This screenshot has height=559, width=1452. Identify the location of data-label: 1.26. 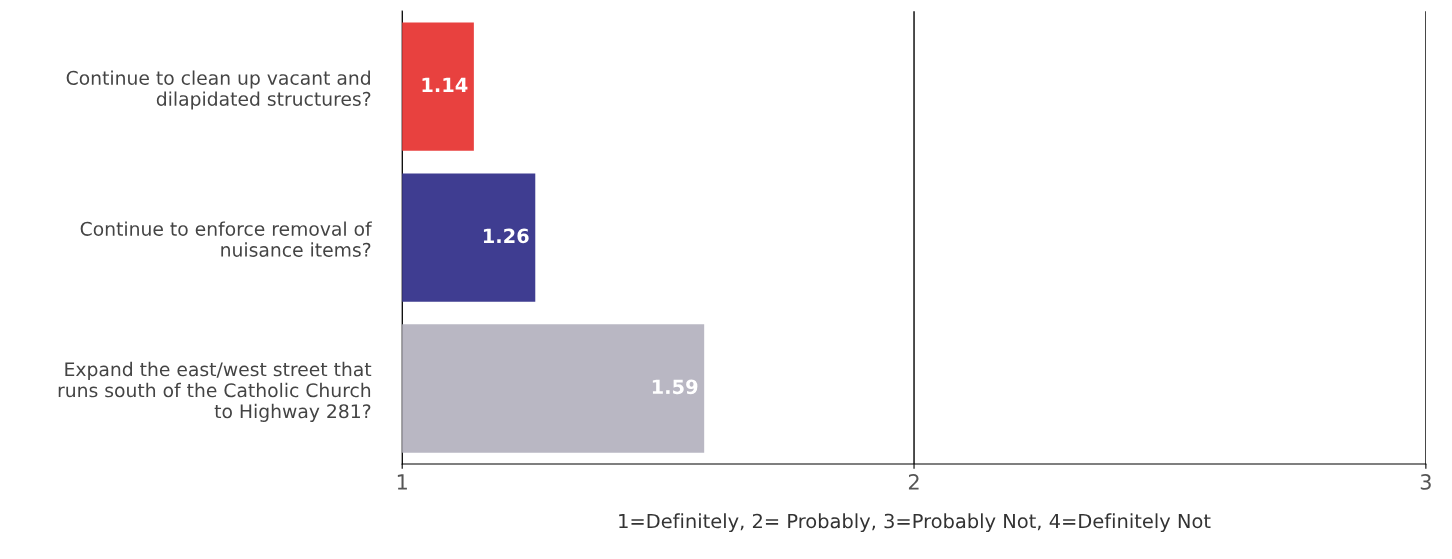
(506, 236).